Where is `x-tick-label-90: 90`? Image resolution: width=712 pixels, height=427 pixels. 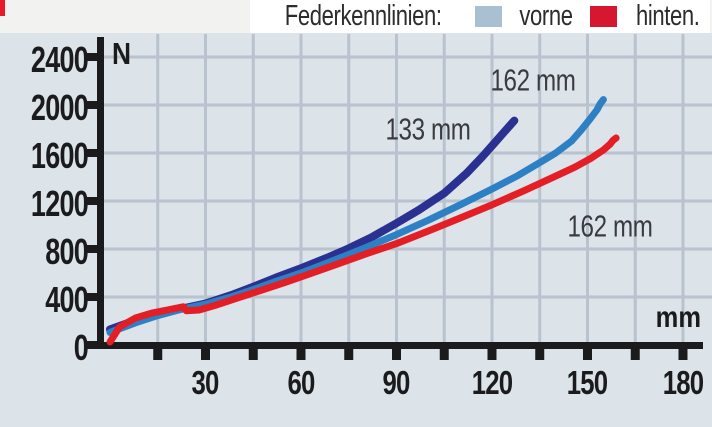
x-tick-label-90: 90 is located at coordinates (396, 382).